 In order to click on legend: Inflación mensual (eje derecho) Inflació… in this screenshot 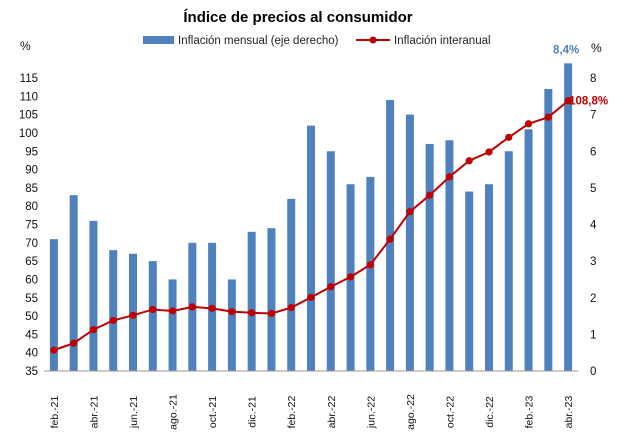, I will do `click(317, 41)`.